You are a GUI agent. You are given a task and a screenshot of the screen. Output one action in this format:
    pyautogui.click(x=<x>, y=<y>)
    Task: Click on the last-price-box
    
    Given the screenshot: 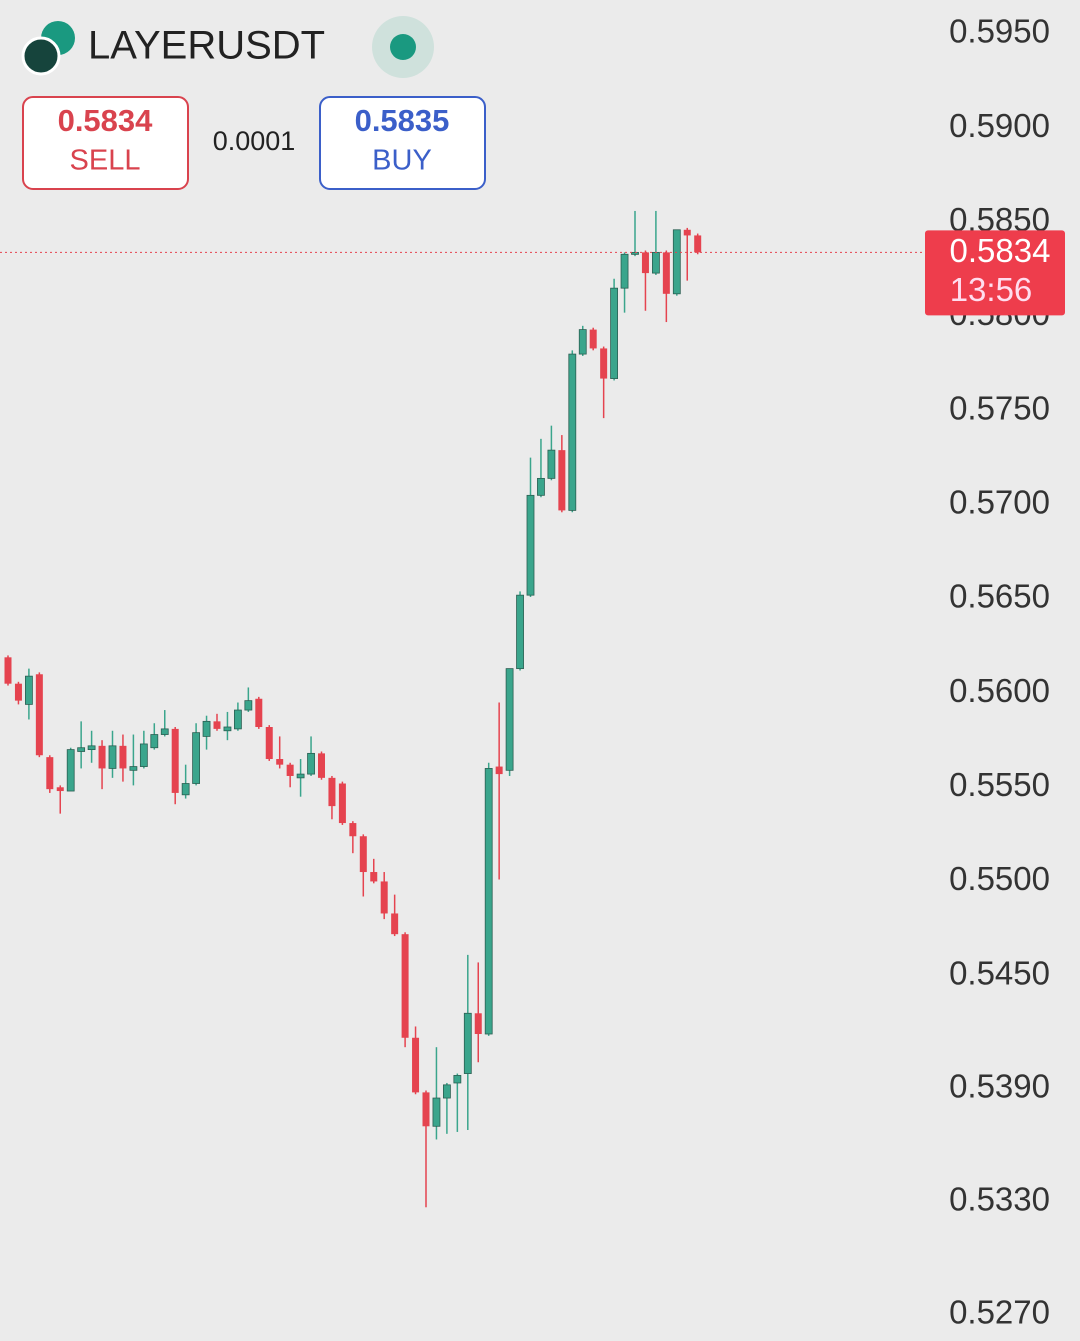 What is the action you would take?
    pyautogui.click(x=995, y=273)
    